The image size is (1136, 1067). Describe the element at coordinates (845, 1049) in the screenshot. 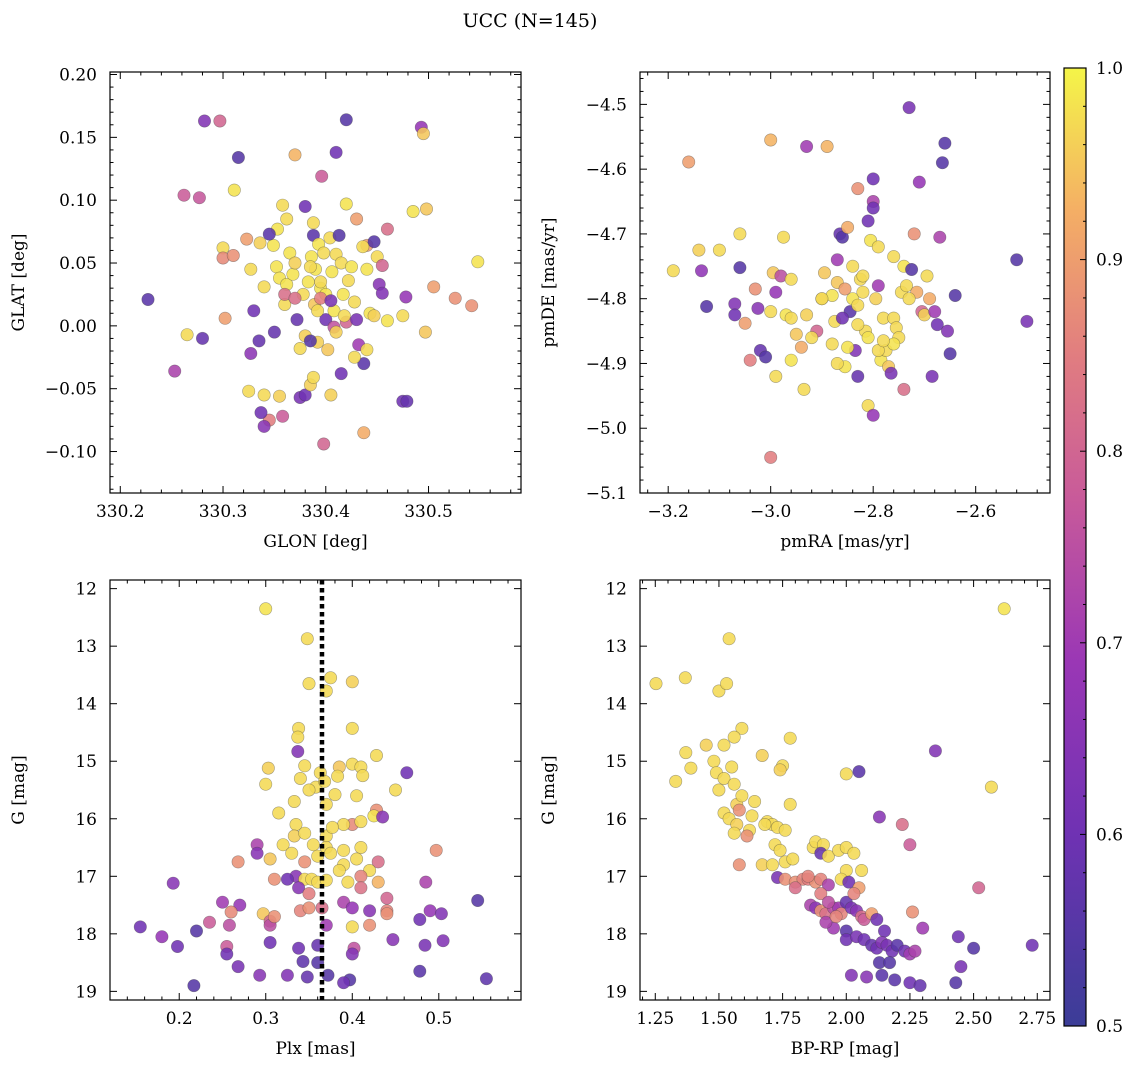

I see `x-axis-label: BP-RP [mag]` at that location.